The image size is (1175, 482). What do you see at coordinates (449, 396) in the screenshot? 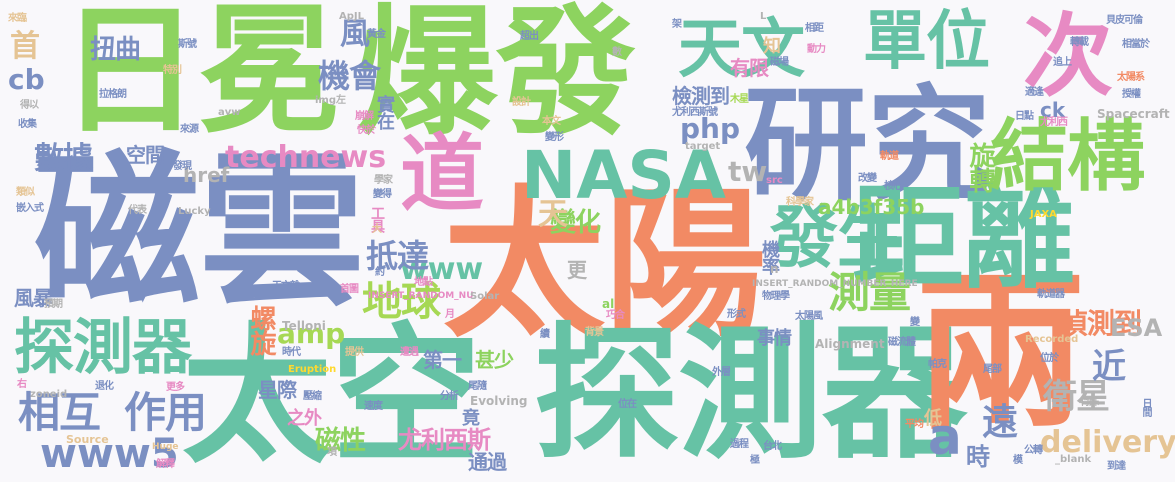
I see `word-fen-xi: 分析` at bounding box center [449, 396].